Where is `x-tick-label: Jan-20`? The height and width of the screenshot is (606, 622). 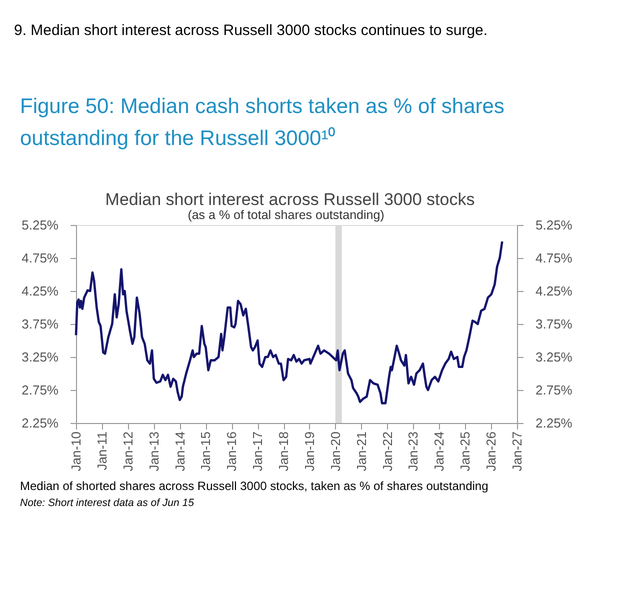 x-tick-label: Jan-20 is located at coordinates (335, 452).